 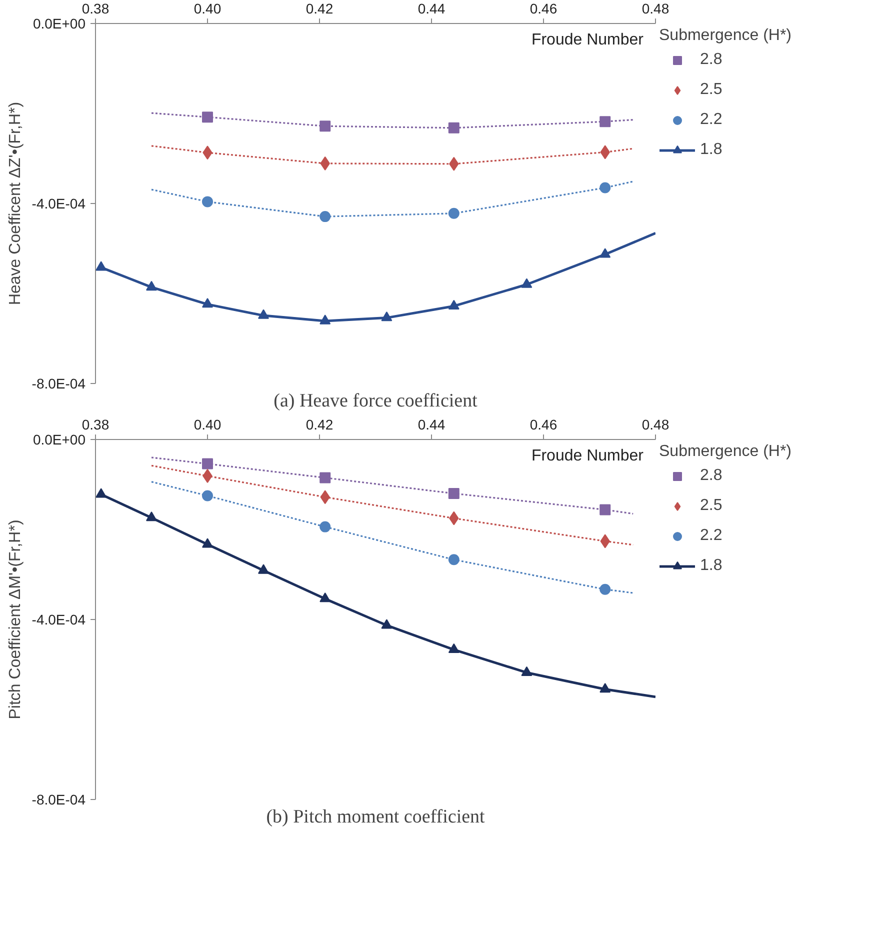 What do you see at coordinates (376, 817) in the screenshot?
I see `text: (b) Pitch moment coefficient` at bounding box center [376, 817].